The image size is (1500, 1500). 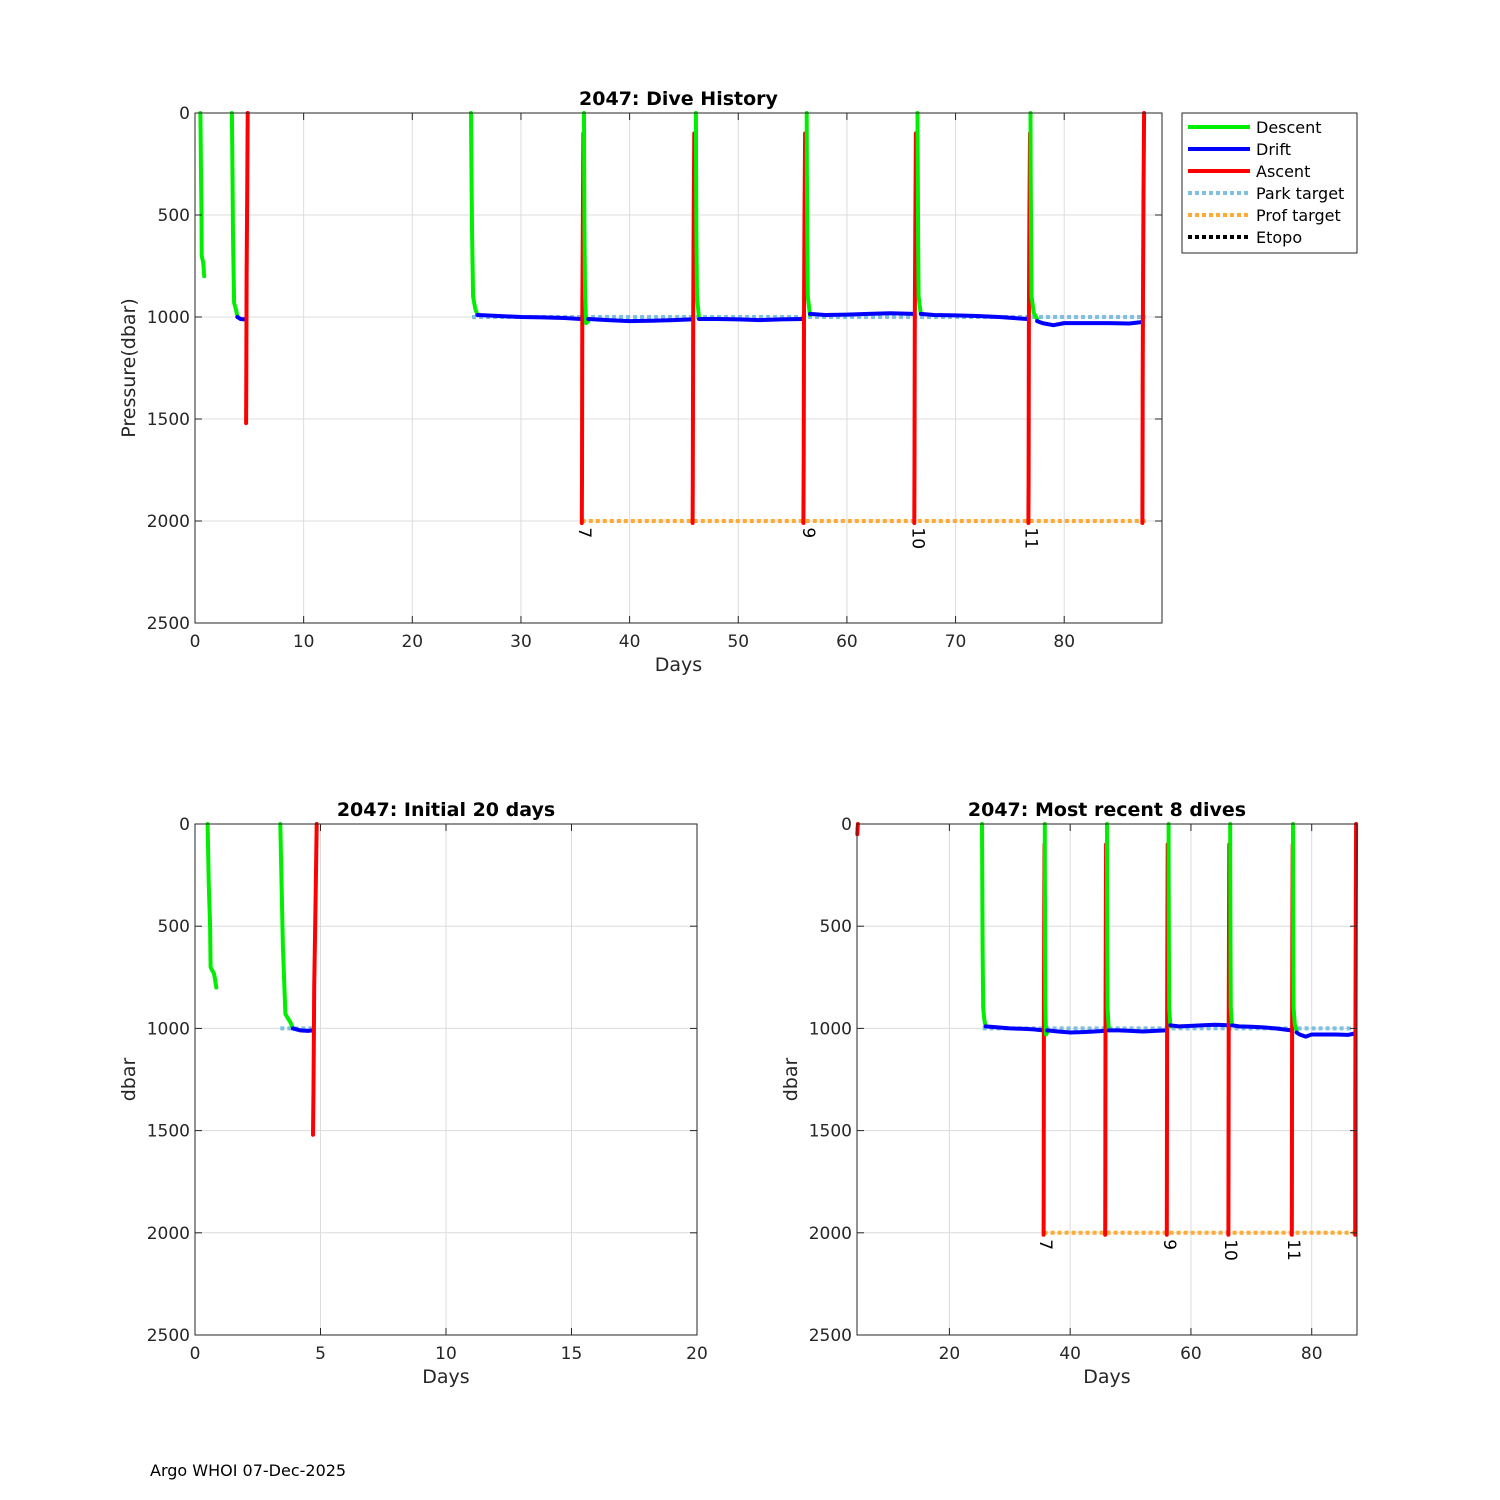 I want to click on legend-label-drift: Drift, so click(x=1273, y=149).